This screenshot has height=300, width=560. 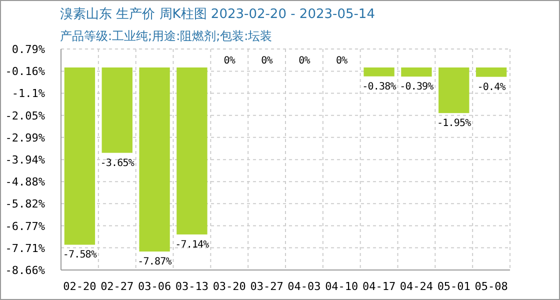 I want to click on y-tick-label: -1.1%, so click(x=29, y=93).